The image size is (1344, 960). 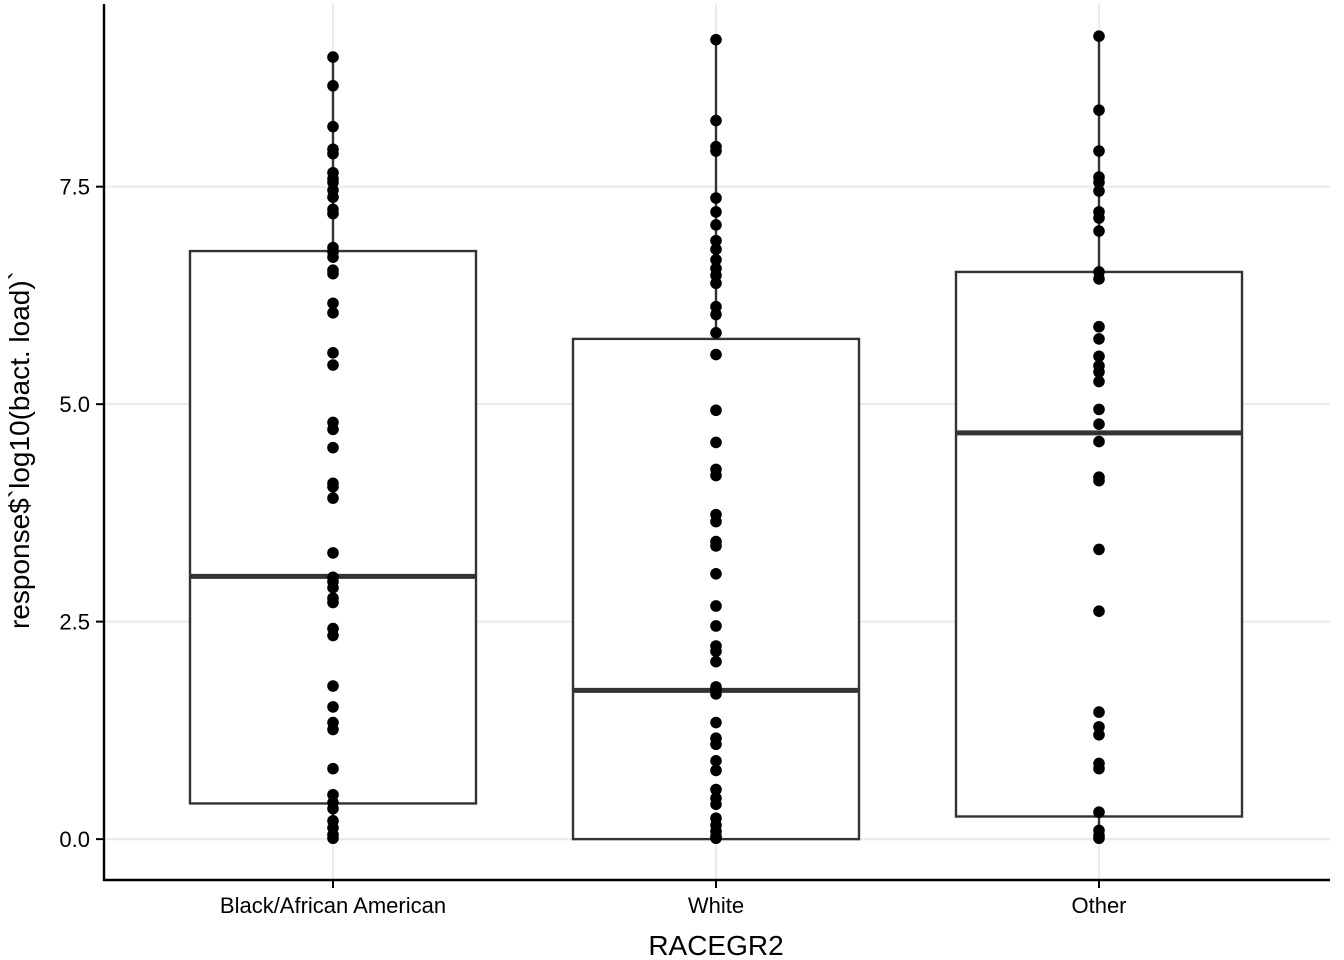 I want to click on y-tick-label: 5.0, so click(x=74, y=404).